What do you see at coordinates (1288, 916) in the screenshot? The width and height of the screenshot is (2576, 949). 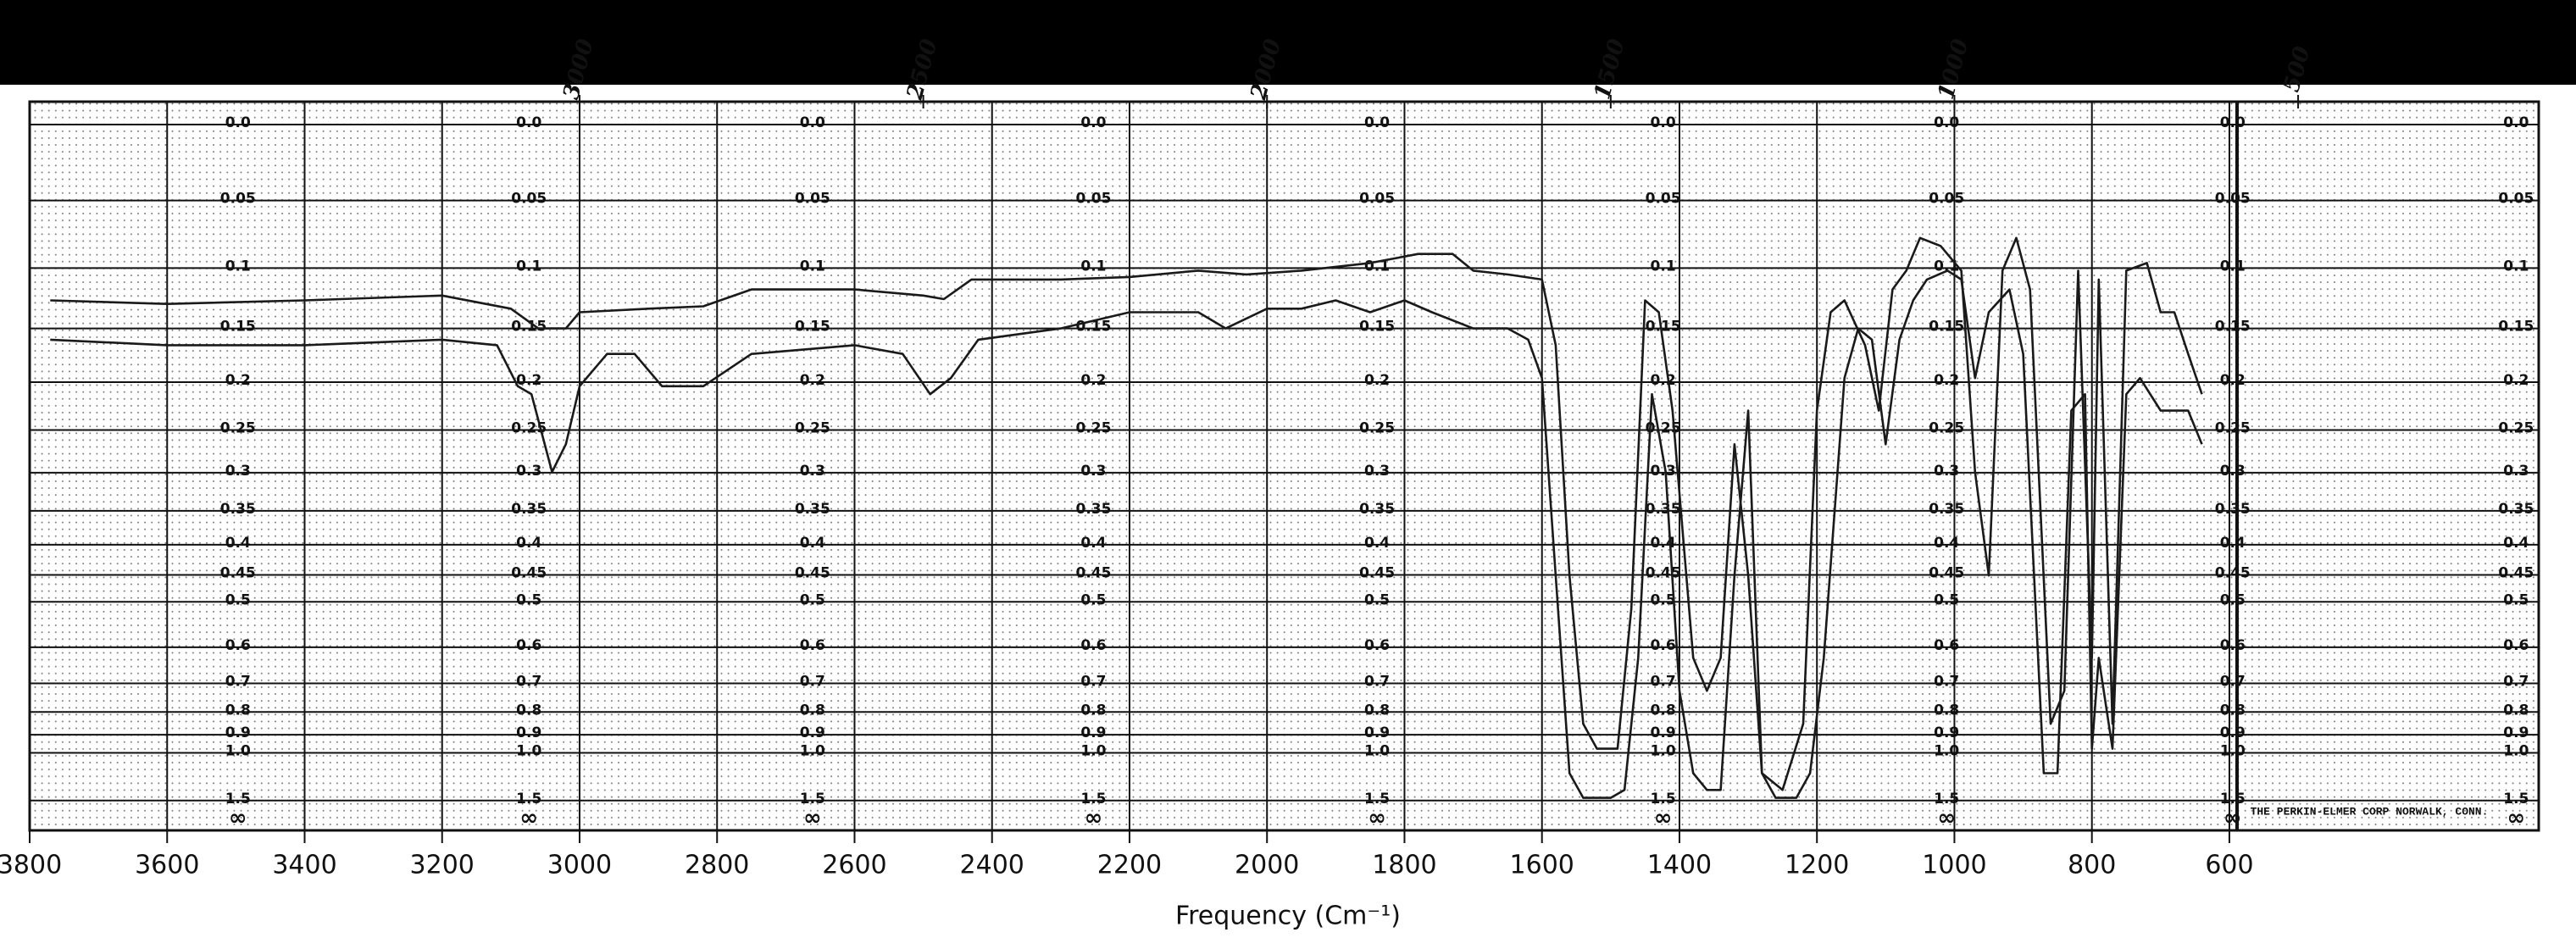 I see `x-axis-label: Frequency (Cm⁻¹)` at bounding box center [1288, 916].